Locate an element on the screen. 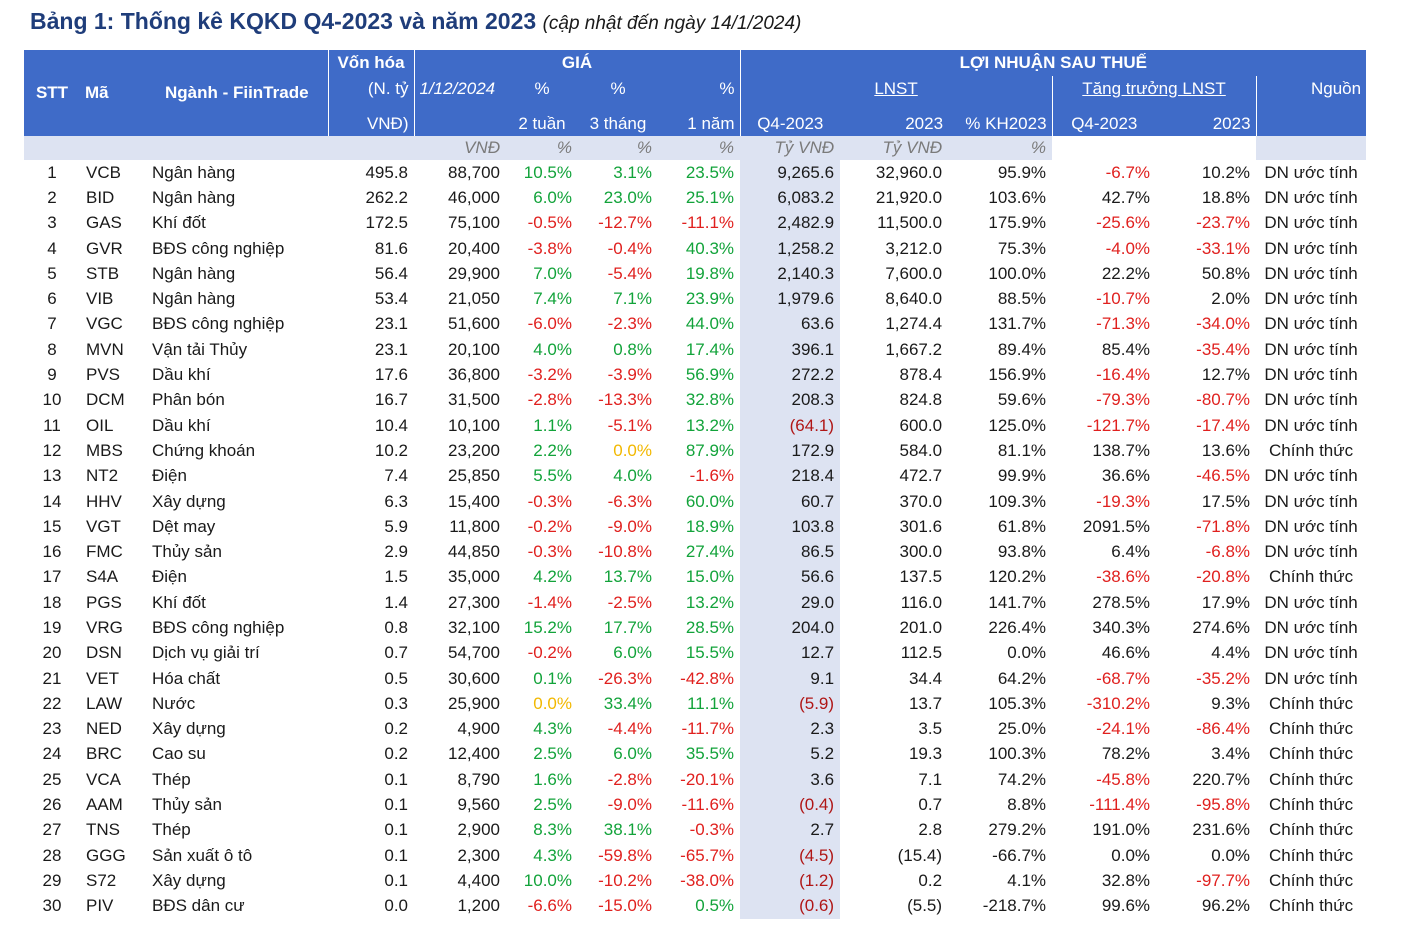 The width and height of the screenshot is (1426, 942). cell-pct-3thang: -2.5% is located at coordinates (629, 602).